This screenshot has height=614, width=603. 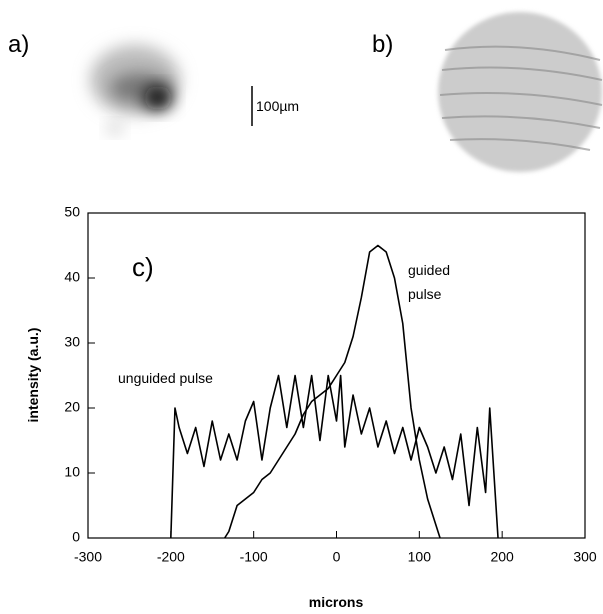 I want to click on image-a, so click(x=135, y=89).